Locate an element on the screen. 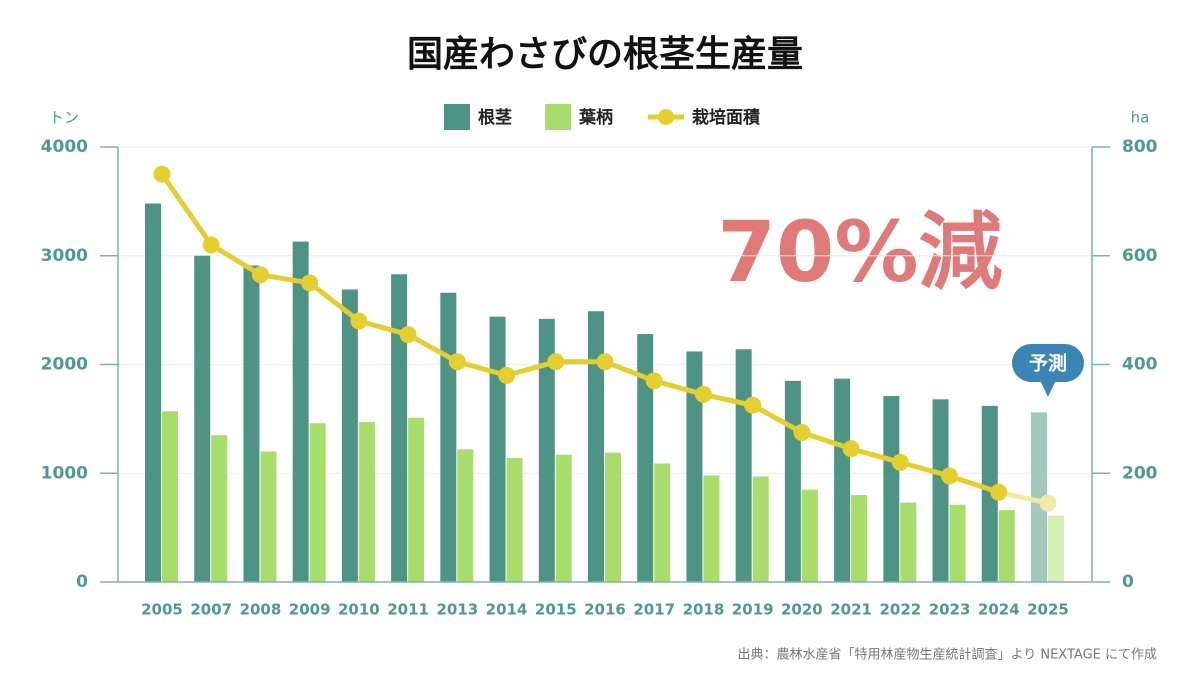  source: 出典：農林水産省「特用林産物生産統計調査」より NEXTAGE にて作成 is located at coordinates (947, 655).